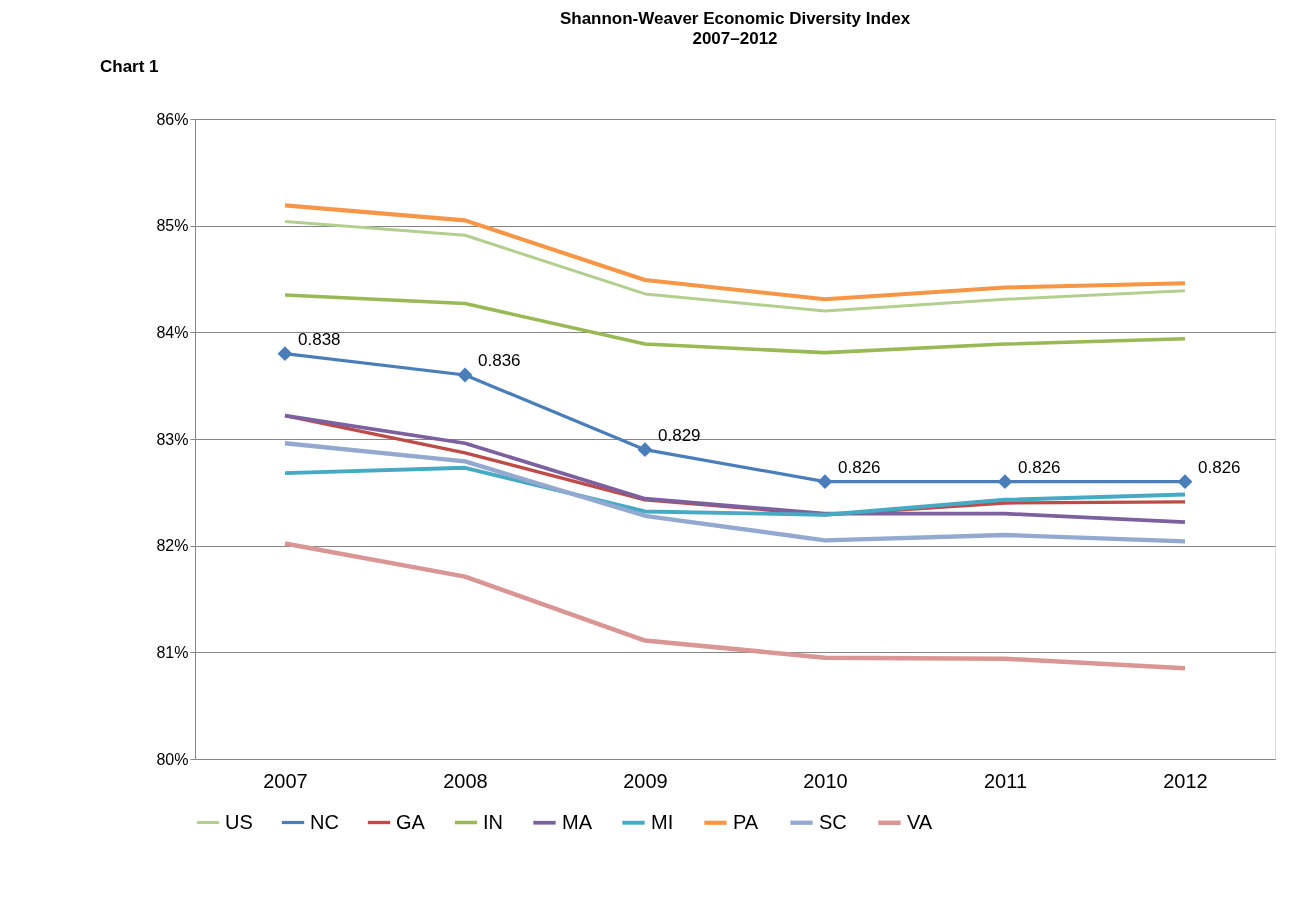 The width and height of the screenshot is (1305, 905). What do you see at coordinates (577, 821) in the screenshot?
I see `legend-label: MA` at bounding box center [577, 821].